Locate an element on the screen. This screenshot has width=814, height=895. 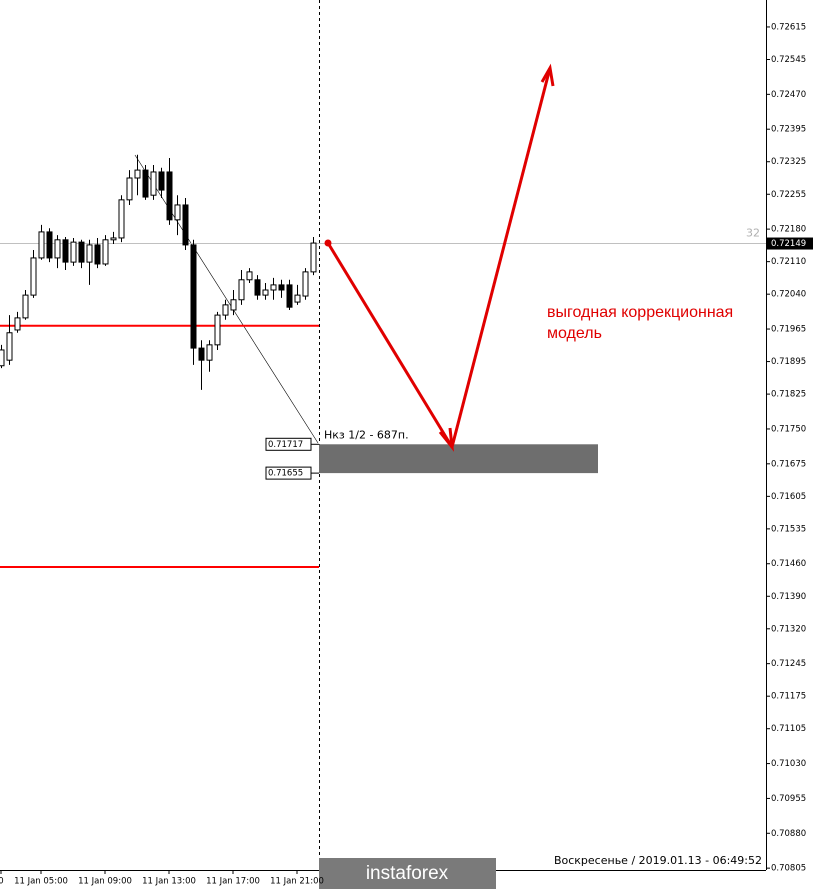
x-tick-label: 11 Jan 13:00 is located at coordinates (169, 882).